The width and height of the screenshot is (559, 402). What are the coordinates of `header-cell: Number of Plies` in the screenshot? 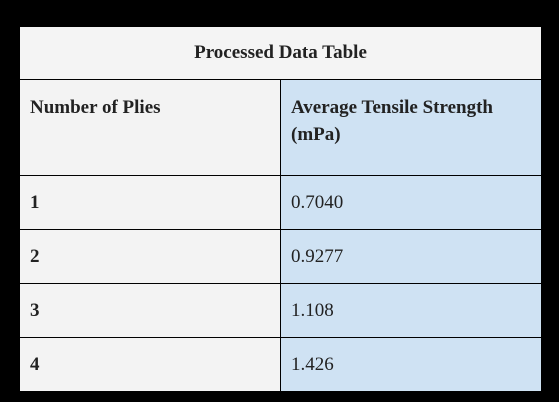 It's located at (150, 127).